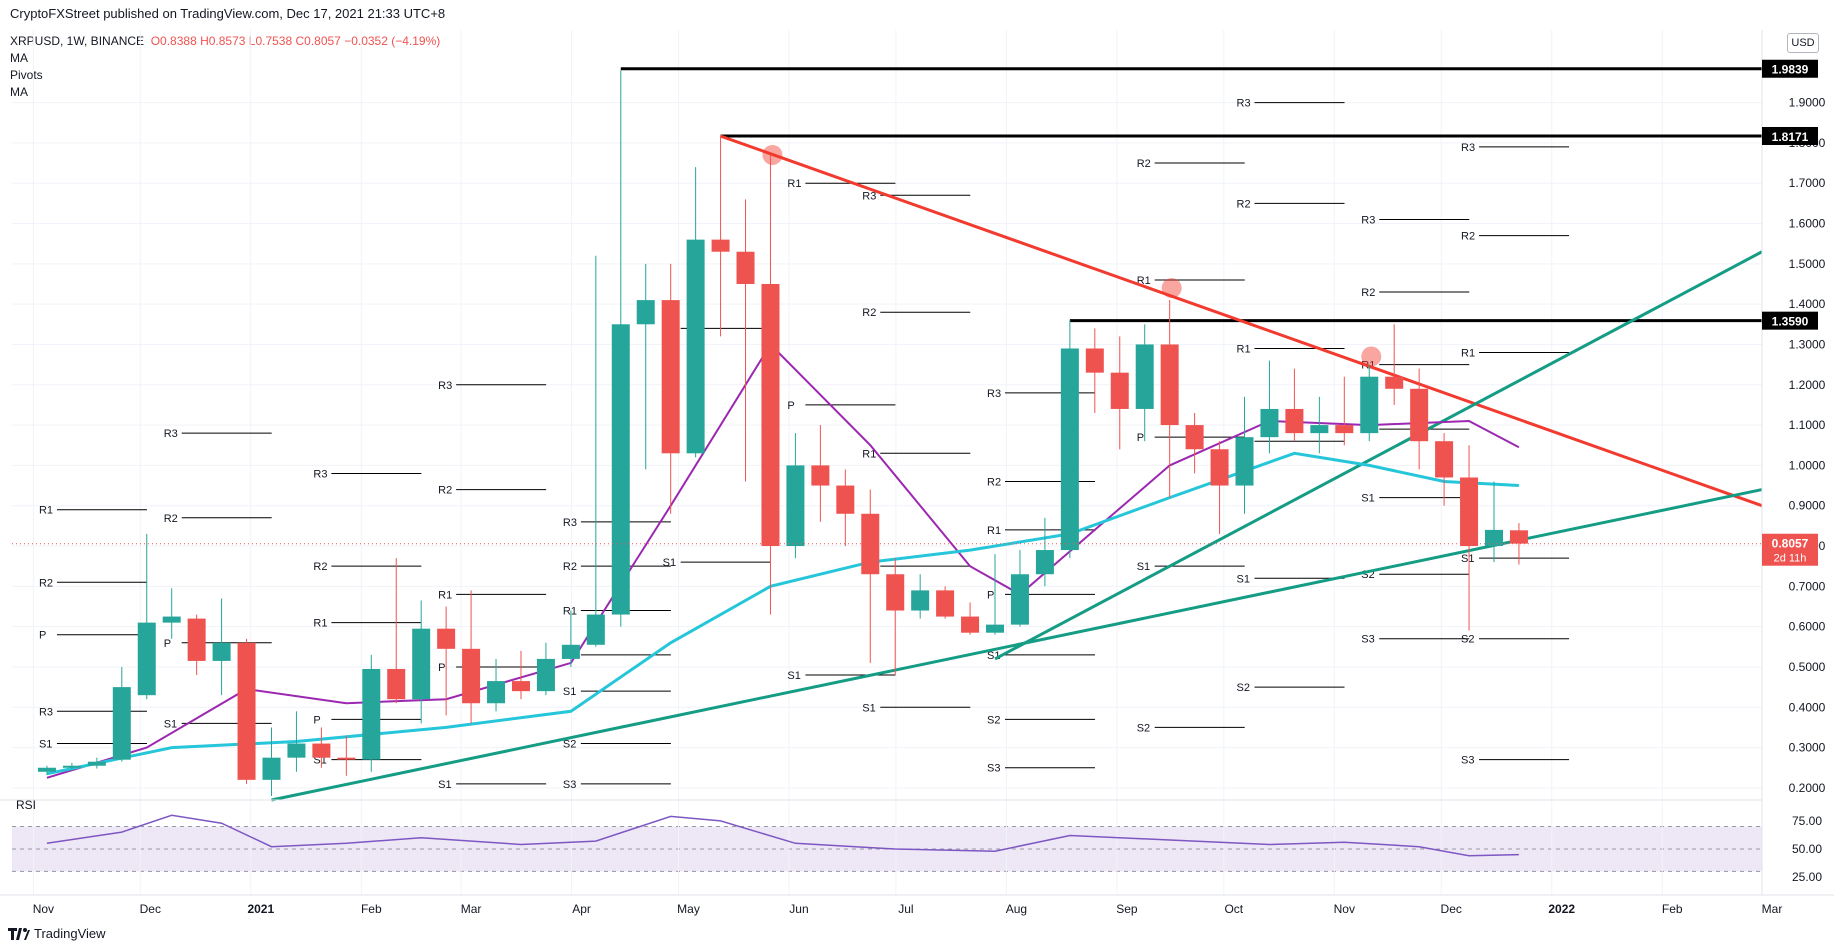 This screenshot has height=950, width=1834. Describe the element at coordinates (1807, 821) in the screenshot. I see `rsi-tick-label: 75.00` at that location.